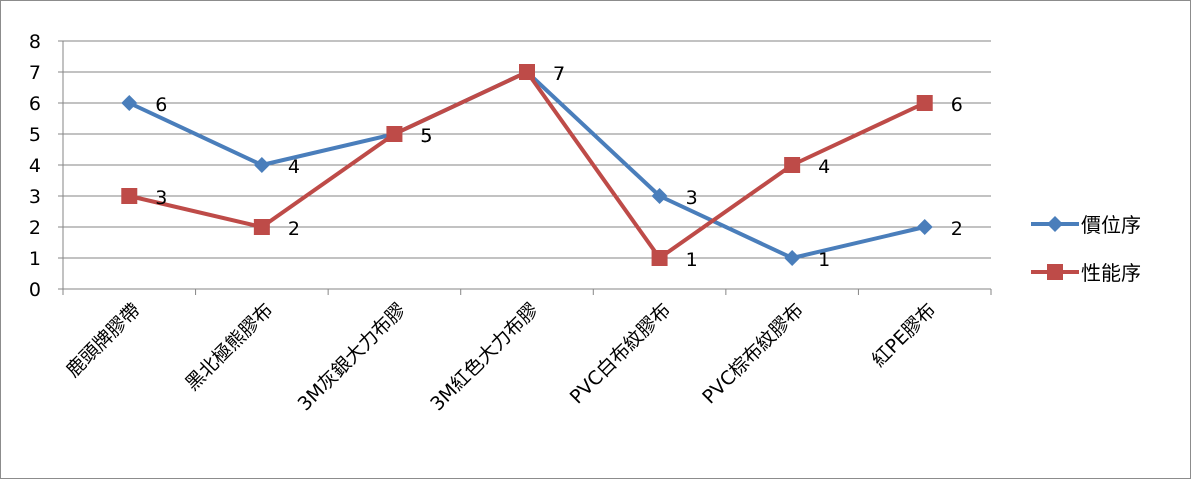  What do you see at coordinates (35, 73) in the screenshot?
I see `y-tick-label: 7` at bounding box center [35, 73].